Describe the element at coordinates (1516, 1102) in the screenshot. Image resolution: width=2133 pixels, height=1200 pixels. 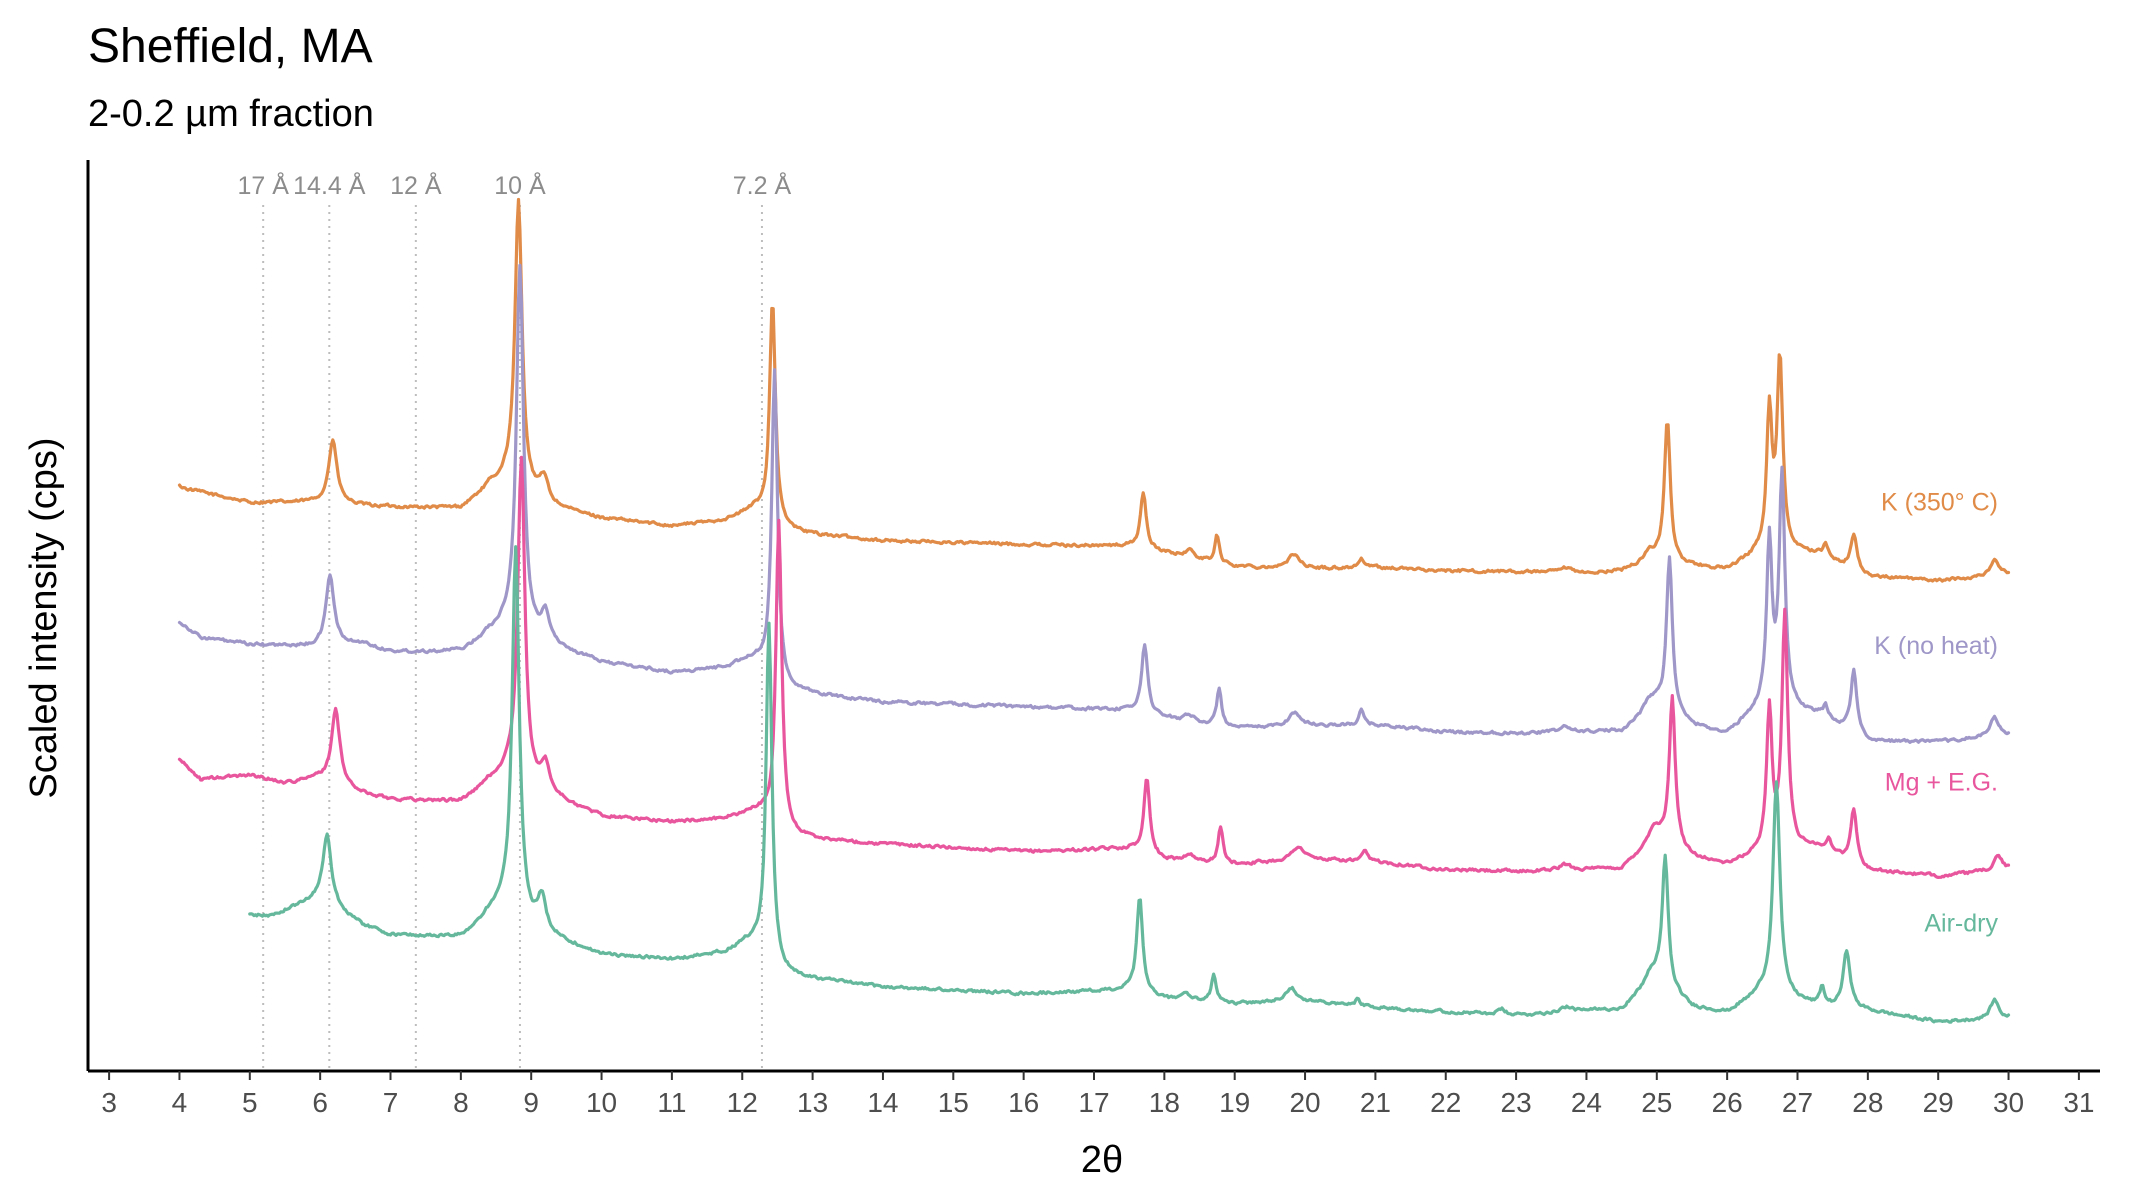
I see `x-tick-label: 23` at that location.